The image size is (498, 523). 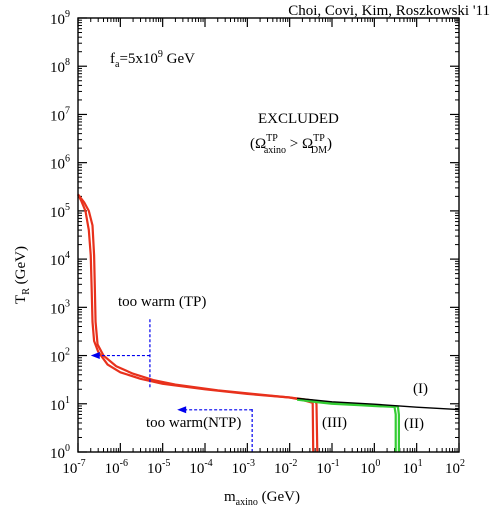 I want to click on too-warm-ntp-label: too warm(NTP), so click(x=193, y=423).